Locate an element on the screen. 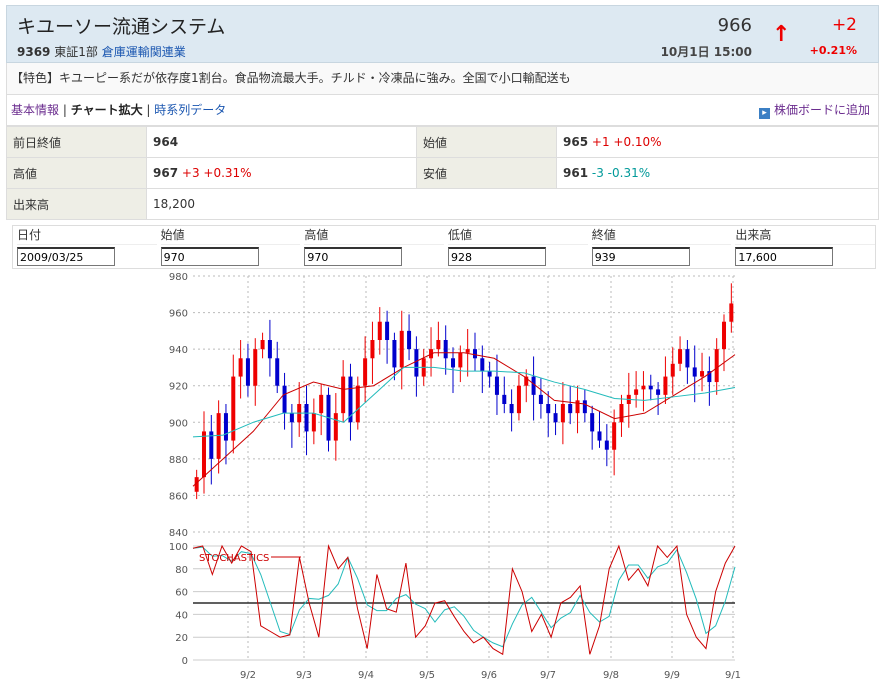 The height and width of the screenshot is (686, 885). low-field is located at coordinates (497, 256).